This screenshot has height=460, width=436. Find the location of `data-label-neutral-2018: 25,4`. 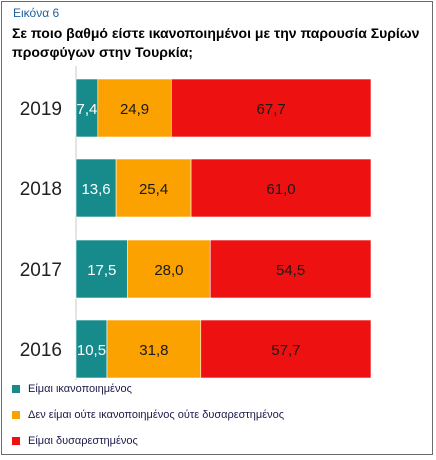

data-label-neutral-2018: 25,4 is located at coordinates (153, 189).